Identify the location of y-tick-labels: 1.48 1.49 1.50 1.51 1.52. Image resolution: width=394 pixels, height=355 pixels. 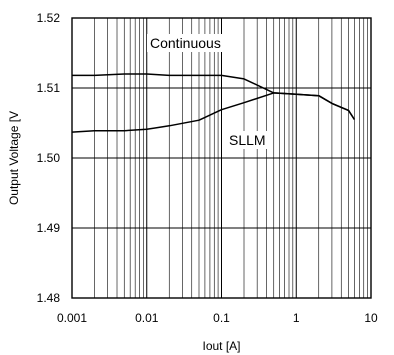
(49, 158).